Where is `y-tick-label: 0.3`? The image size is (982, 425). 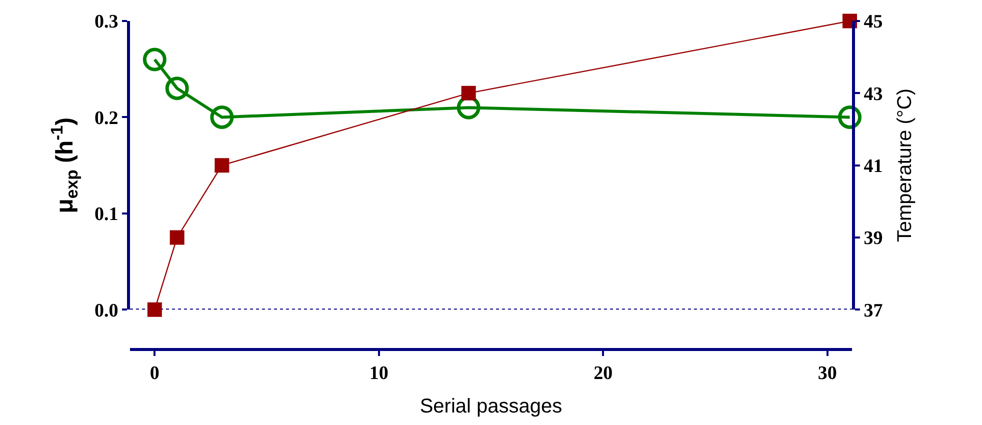
y-tick-label: 0.3 is located at coordinates (106, 22).